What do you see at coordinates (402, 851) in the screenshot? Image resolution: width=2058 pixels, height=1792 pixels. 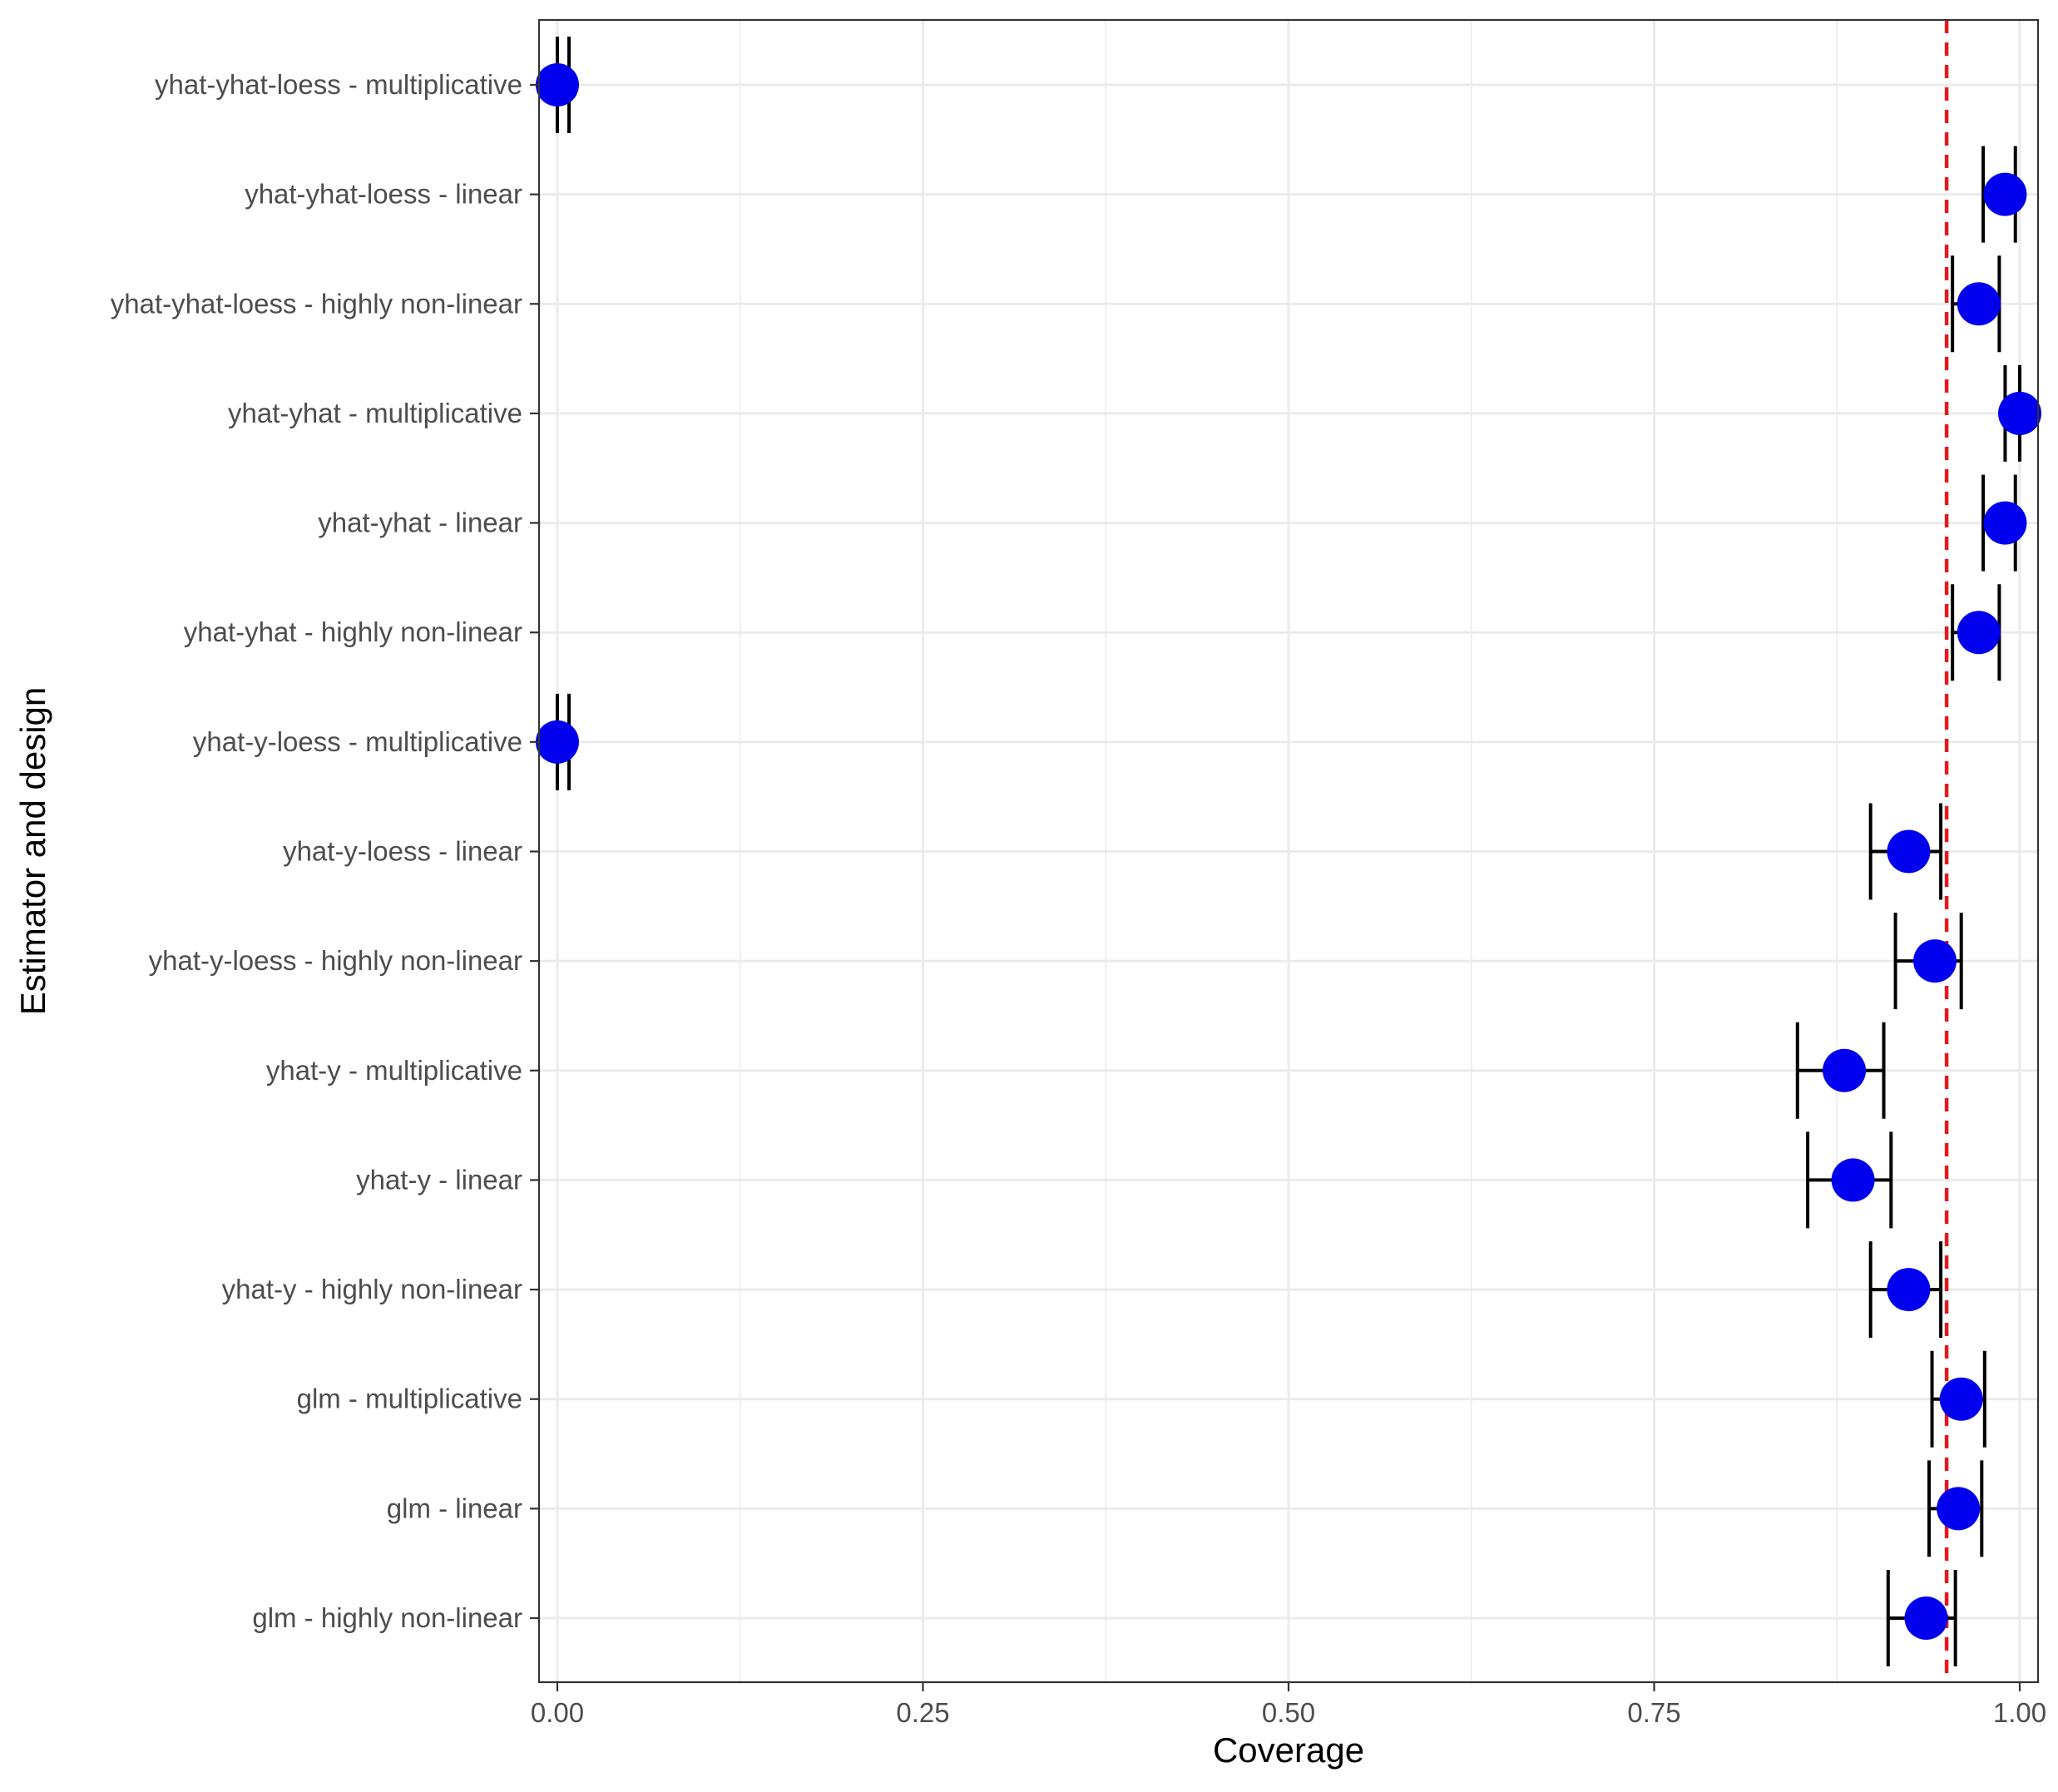 I see `y-tick-label: yhat-y-loess - linear` at bounding box center [402, 851].